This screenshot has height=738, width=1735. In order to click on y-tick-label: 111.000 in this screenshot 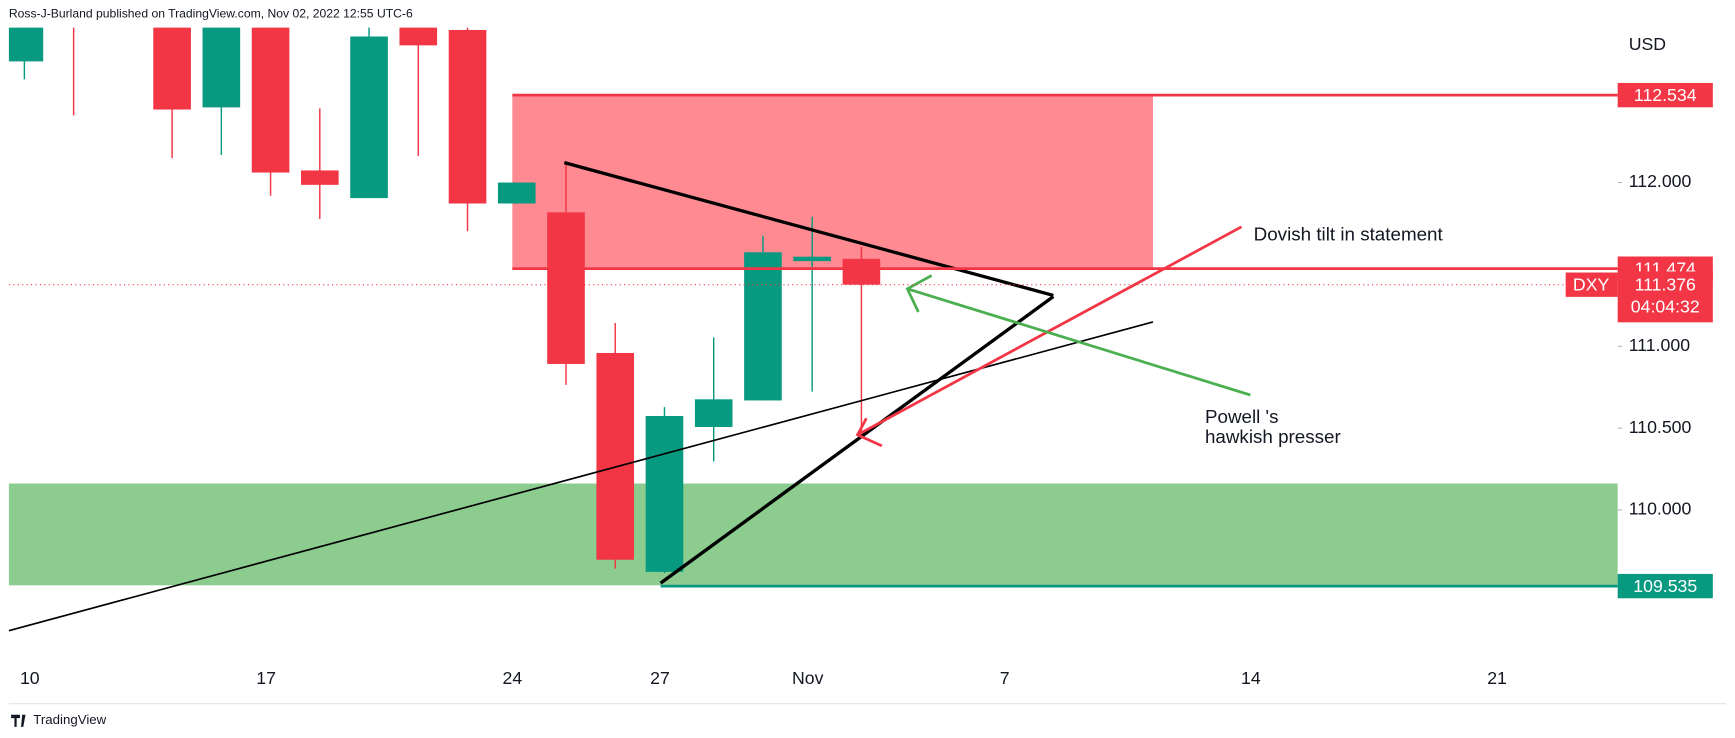, I will do `click(1659, 345)`.